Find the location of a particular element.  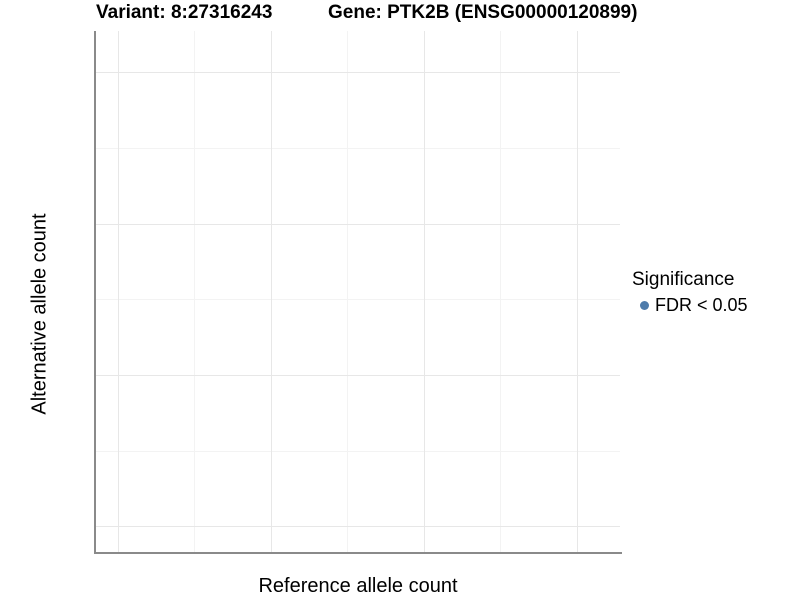

y-axis-line is located at coordinates (94, 292).